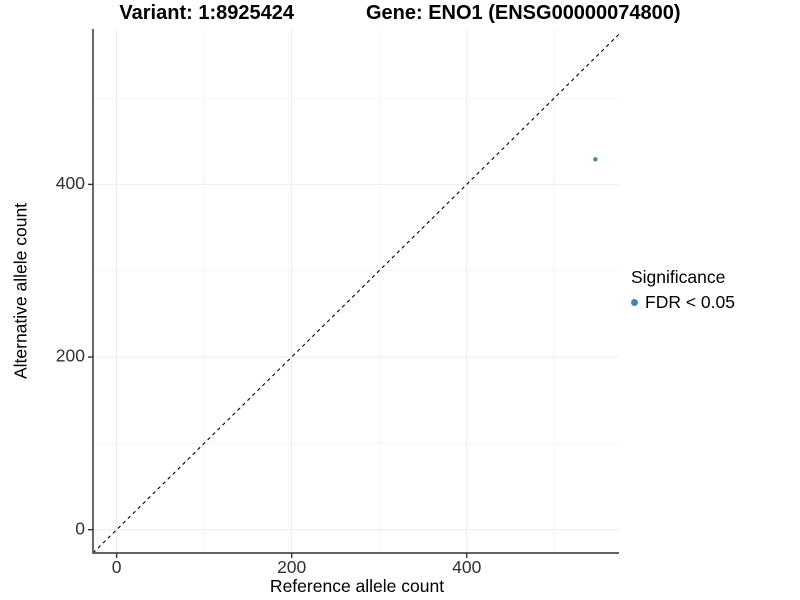  Describe the element at coordinates (690, 302) in the screenshot. I see `legend-item-label: FDR < 0.05` at that location.